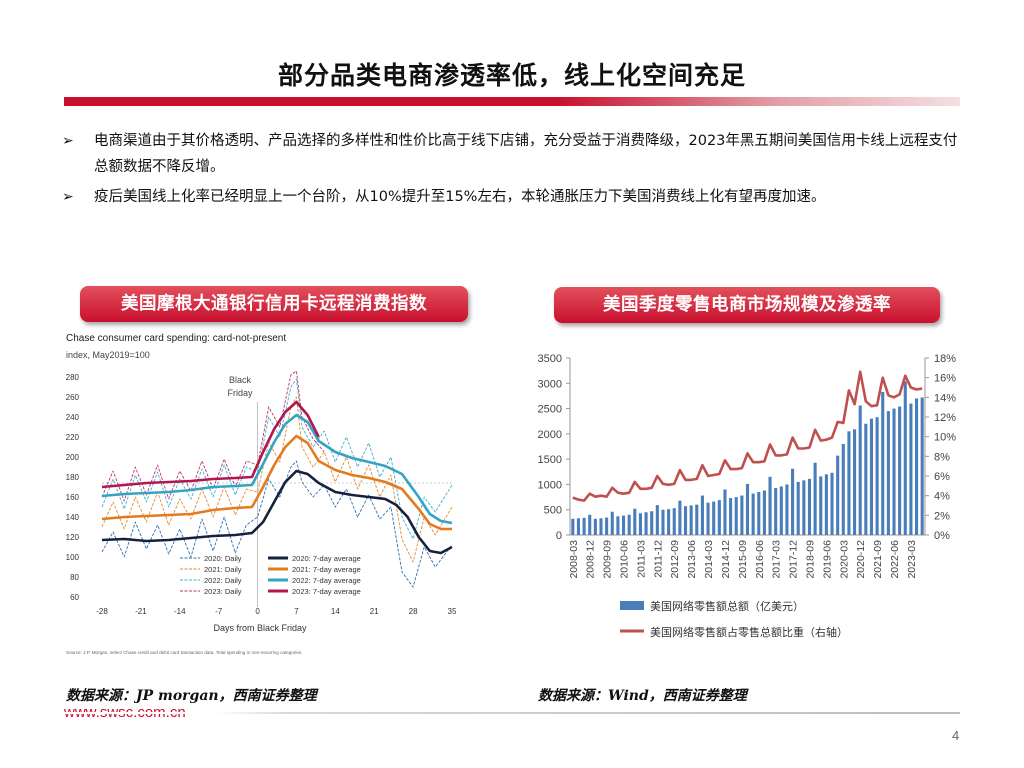 The height and width of the screenshot is (768, 1024). What do you see at coordinates (878, 559) in the screenshot?
I see `w-x-tick: 2021-09` at bounding box center [878, 559].